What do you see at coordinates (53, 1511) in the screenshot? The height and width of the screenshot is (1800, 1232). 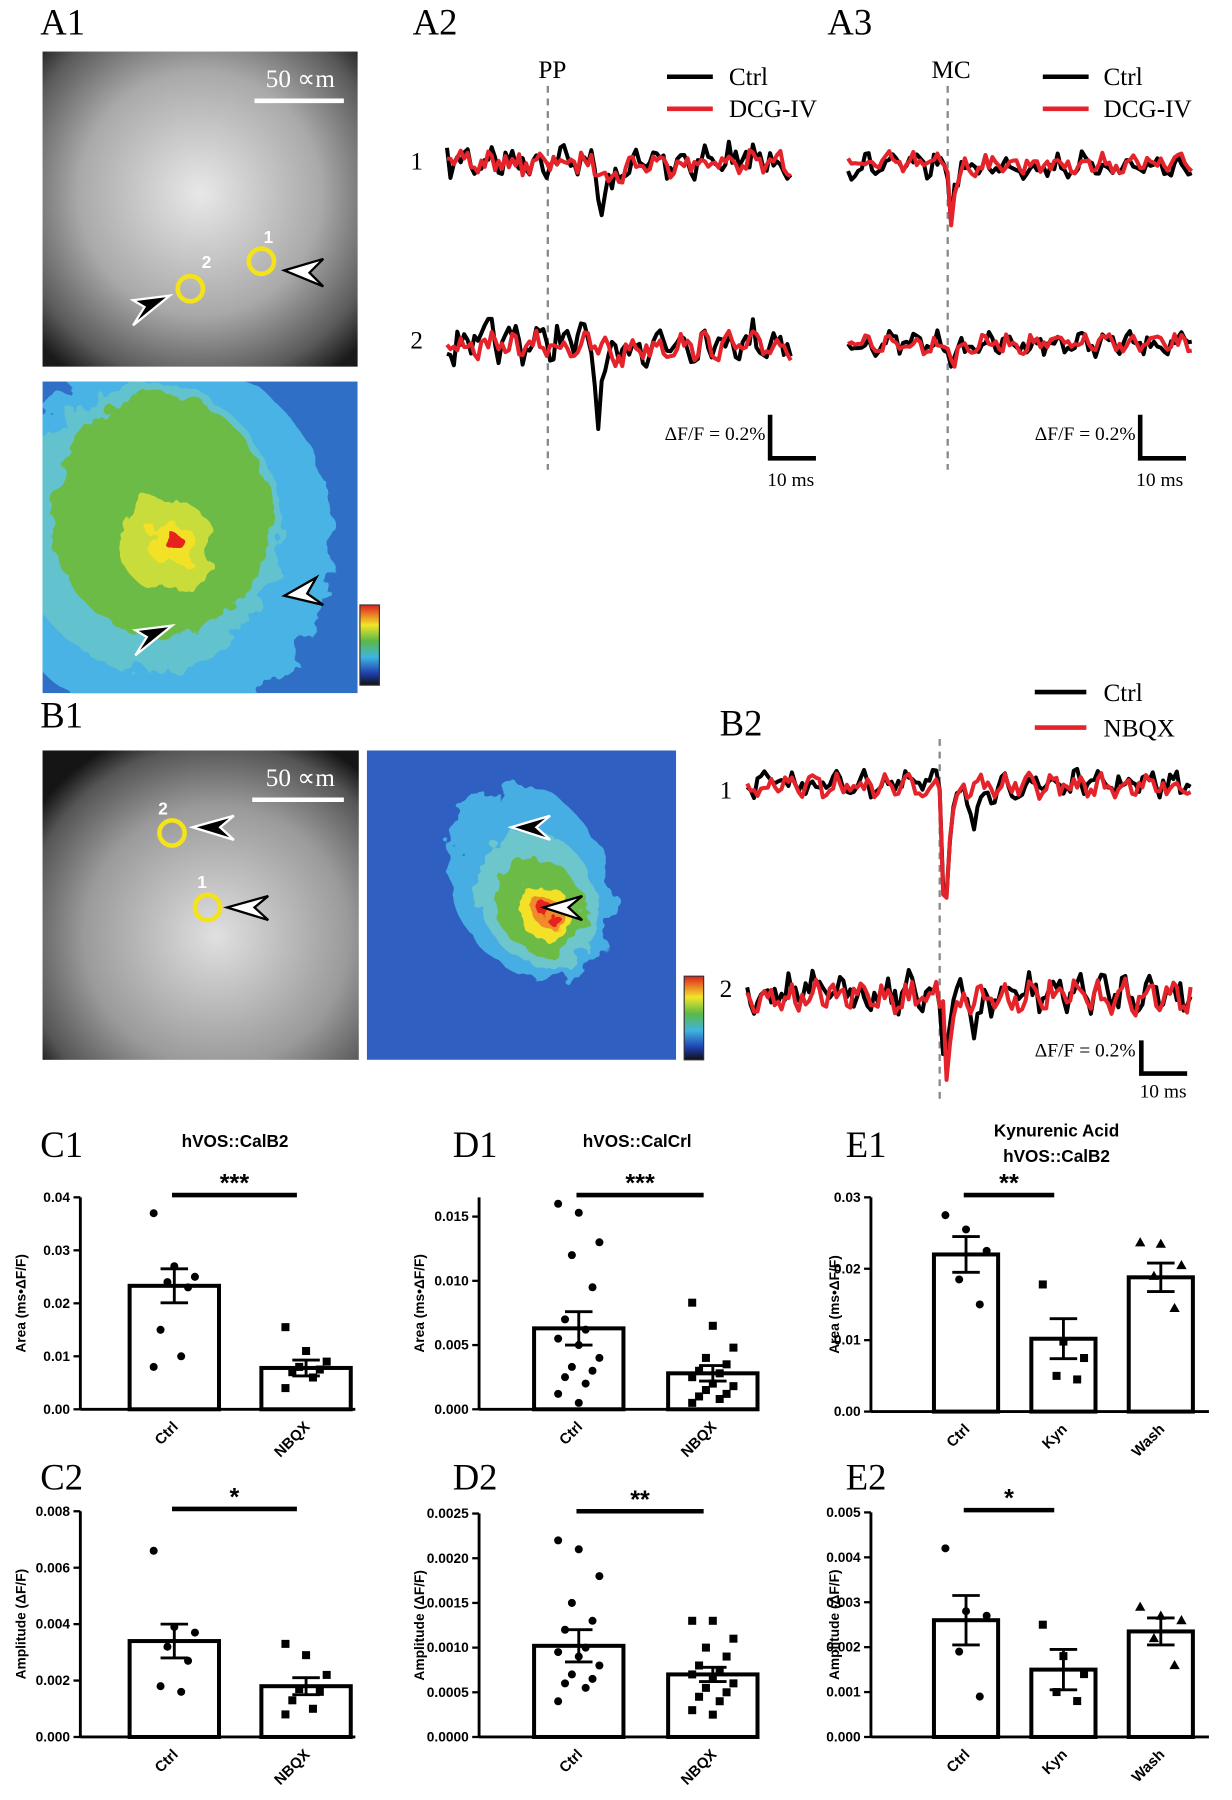 I see `y-tick-label: 0.008` at bounding box center [53, 1511].